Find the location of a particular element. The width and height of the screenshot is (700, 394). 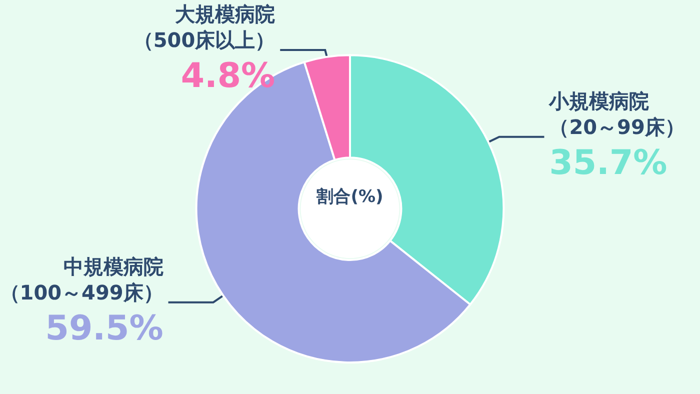

data-label: 35.7% is located at coordinates (608, 162).